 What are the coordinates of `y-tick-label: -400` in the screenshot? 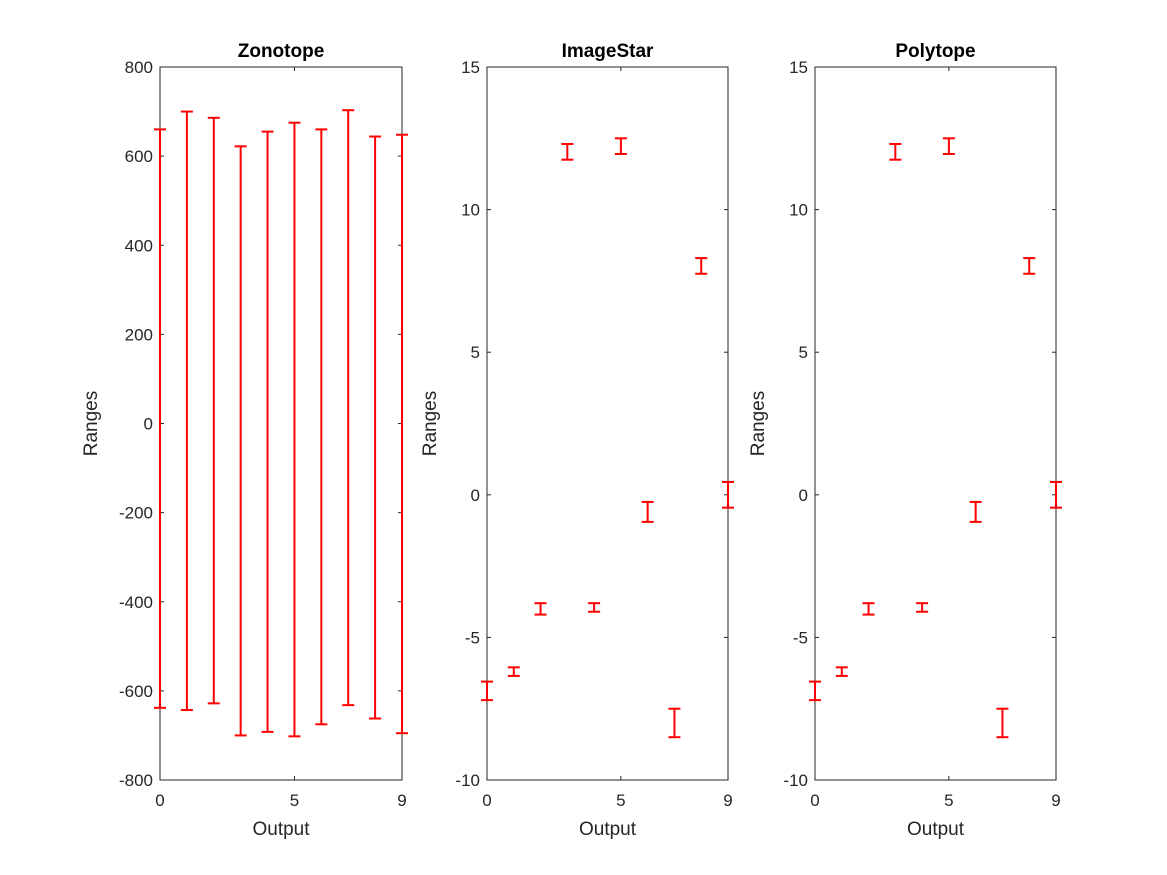 It's located at (136, 602).